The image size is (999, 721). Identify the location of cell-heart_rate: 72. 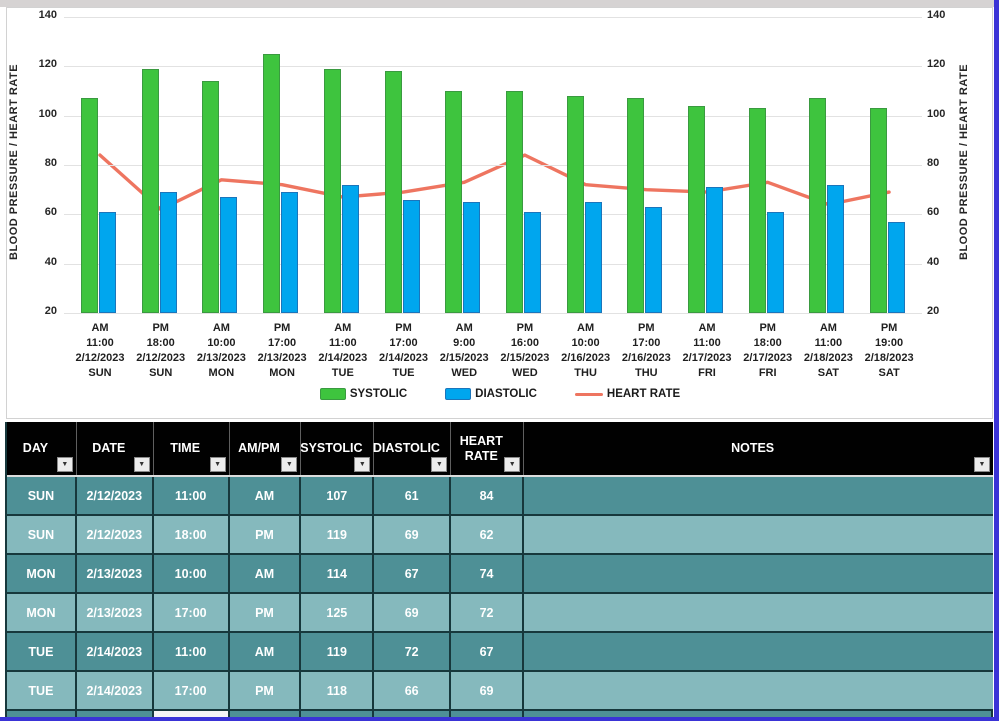
(487, 612).